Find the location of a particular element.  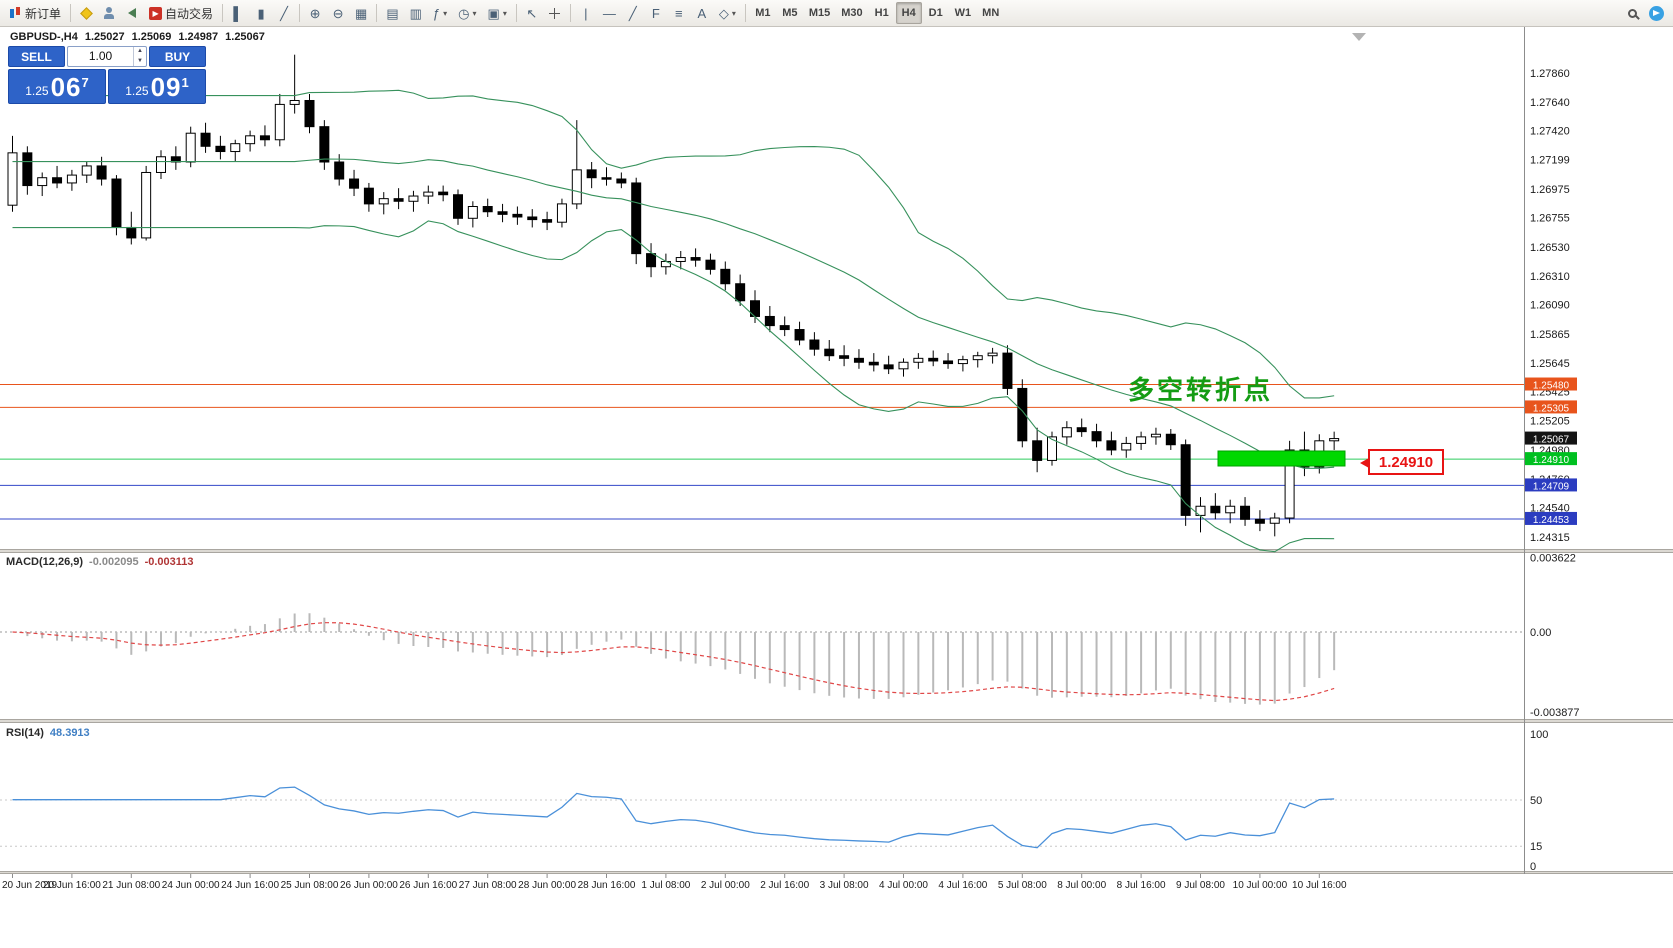

zoom-in-button: ⊕ is located at coordinates (315, 13).